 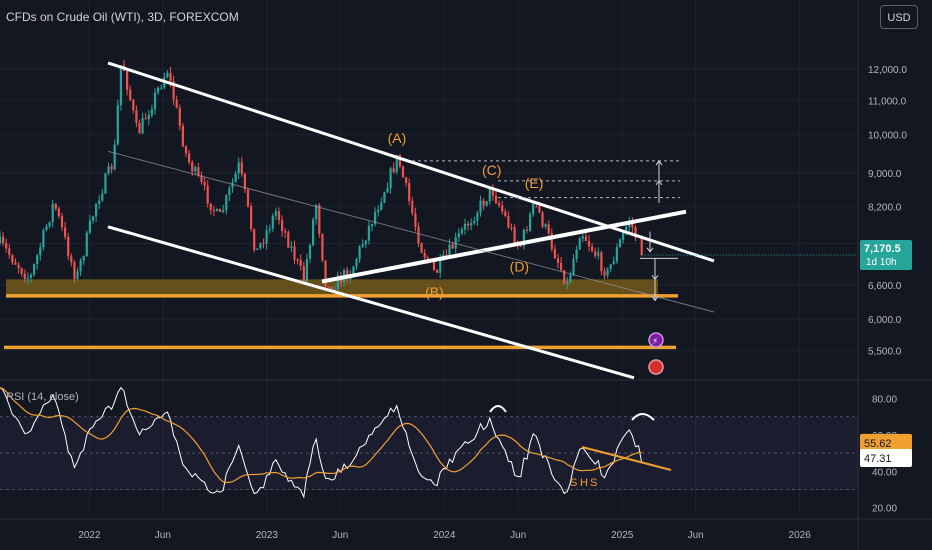 I want to click on time-tick-label: 2025, so click(x=622, y=535).